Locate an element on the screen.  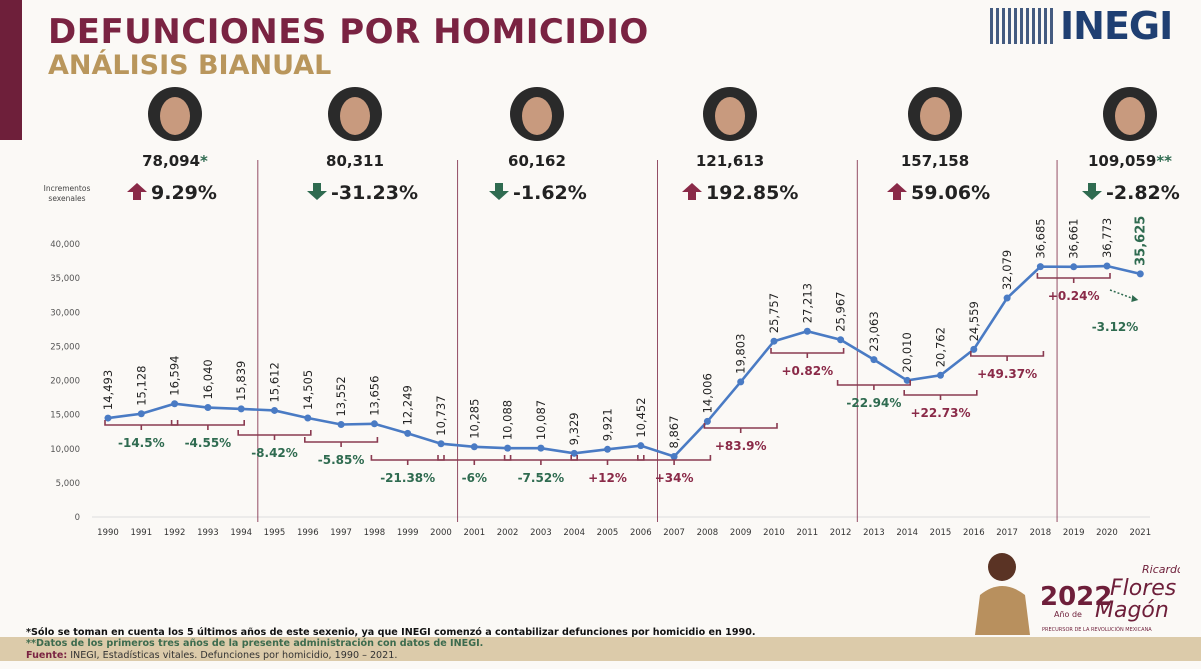
svg-text: 2022 is located at coordinates (1076, 597).